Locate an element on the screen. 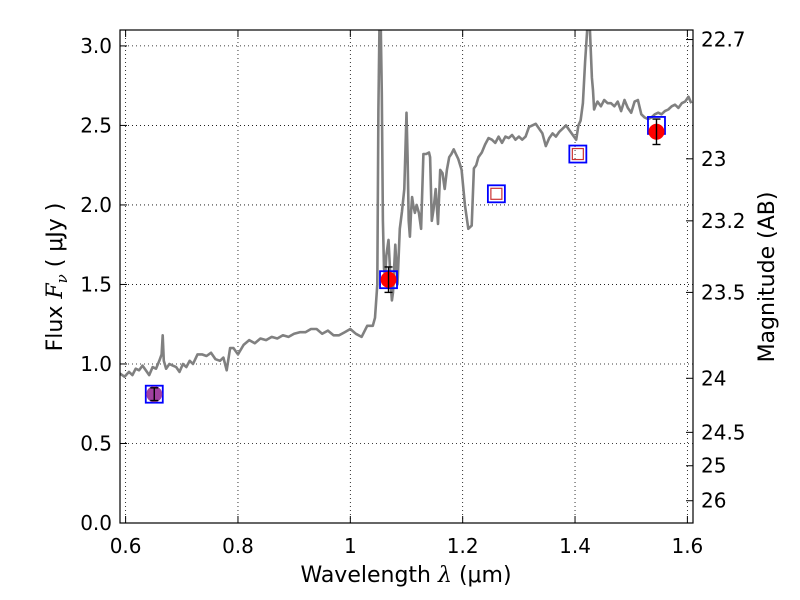 The height and width of the screenshot is (600, 800). y-tick-label: 1.5 is located at coordinates (96, 284).